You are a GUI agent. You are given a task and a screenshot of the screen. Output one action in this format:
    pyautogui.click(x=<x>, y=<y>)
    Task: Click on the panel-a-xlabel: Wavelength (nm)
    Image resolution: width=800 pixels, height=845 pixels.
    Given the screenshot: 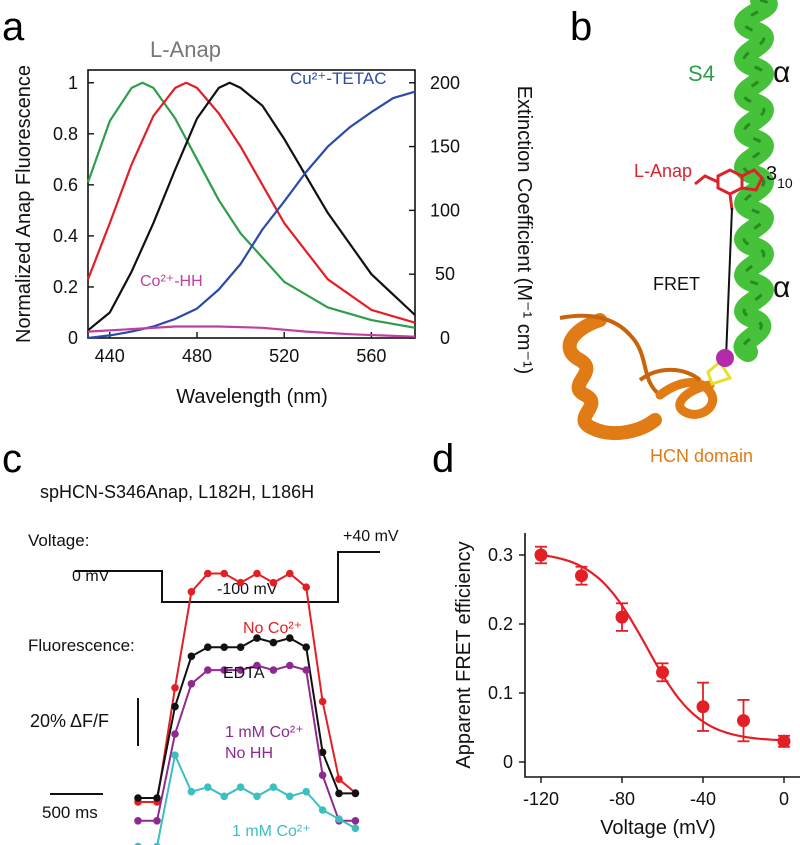 What is the action you would take?
    pyautogui.click(x=252, y=397)
    